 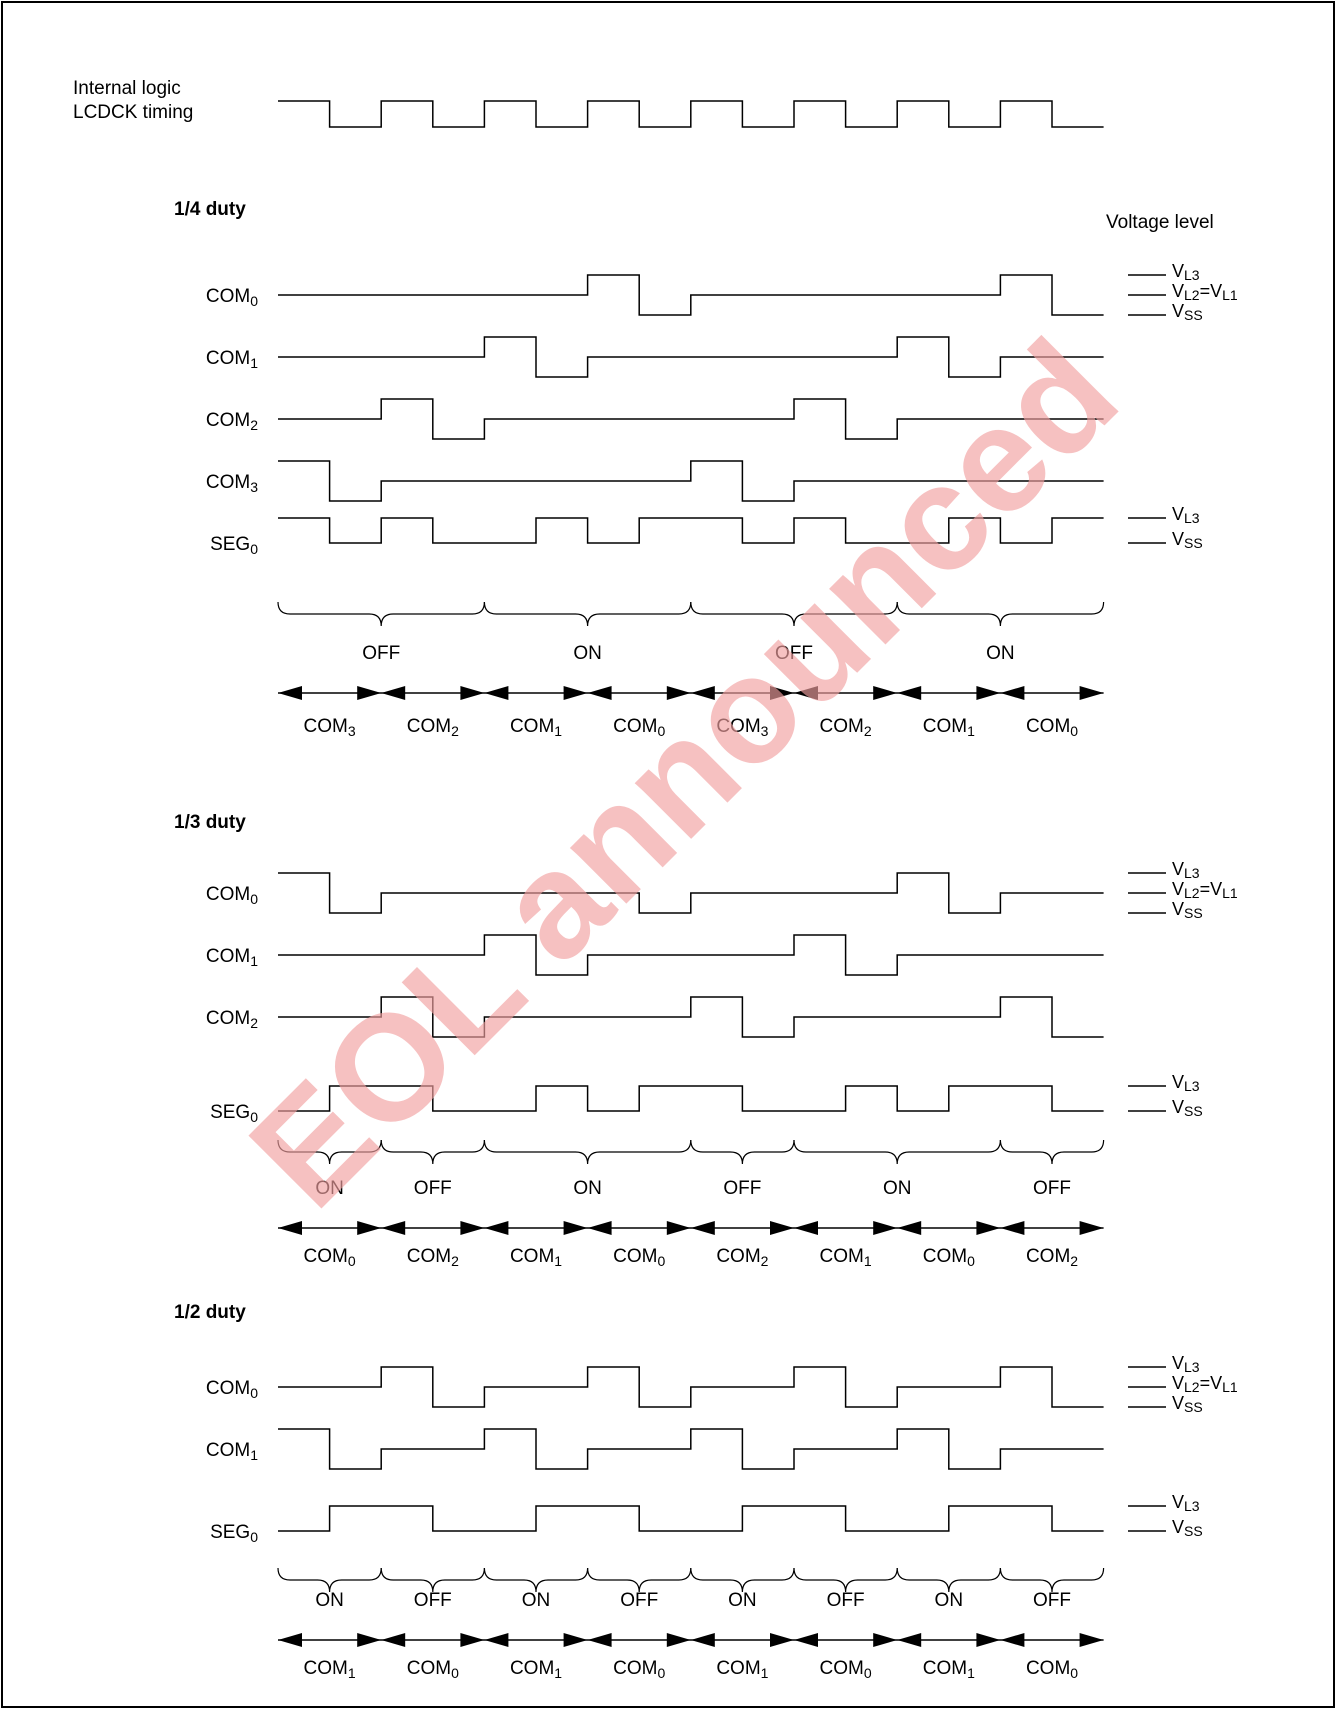 I want to click on seg-signal-label: SEG0, so click(x=234, y=1113).